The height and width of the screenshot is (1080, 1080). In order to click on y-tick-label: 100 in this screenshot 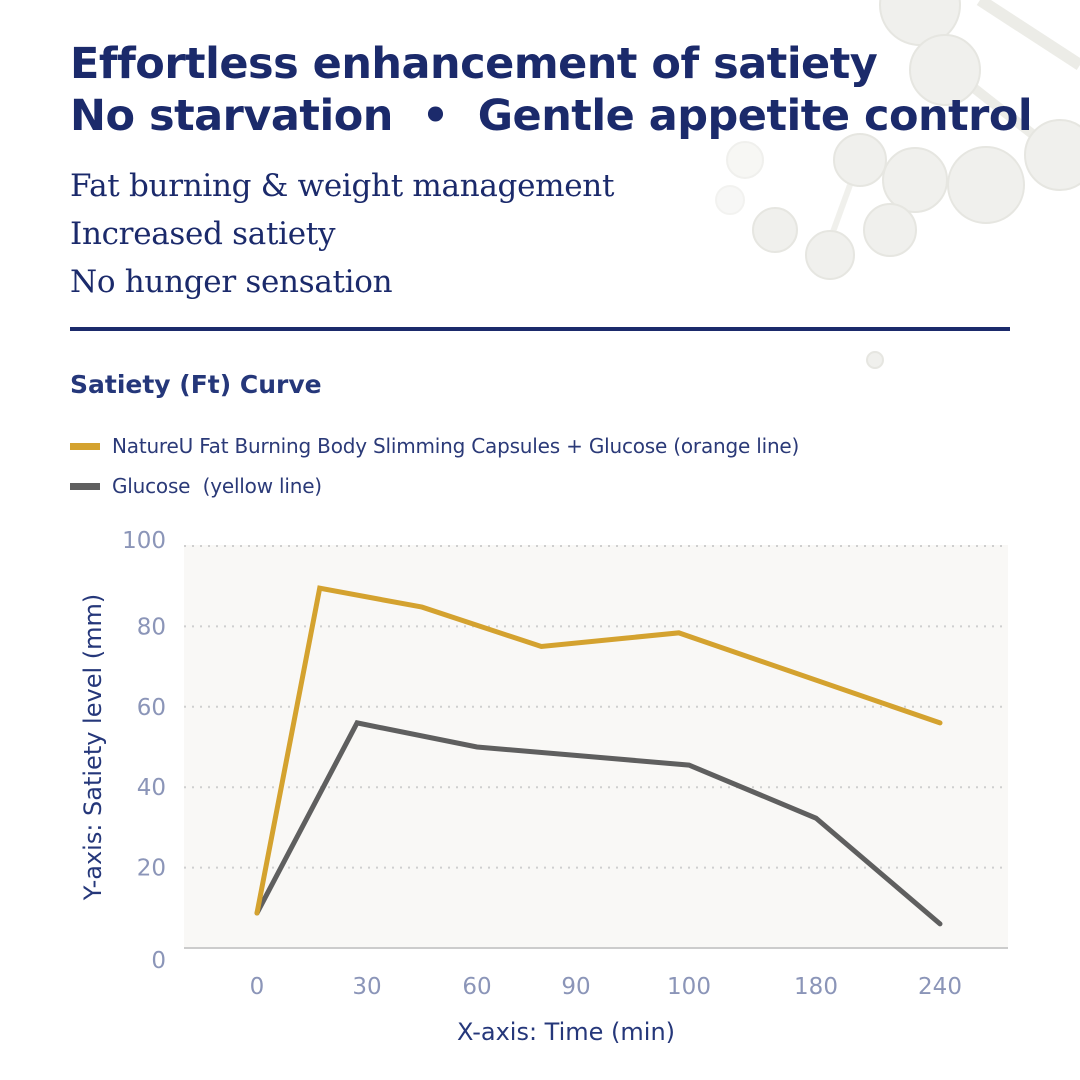, I will do `click(144, 541)`.